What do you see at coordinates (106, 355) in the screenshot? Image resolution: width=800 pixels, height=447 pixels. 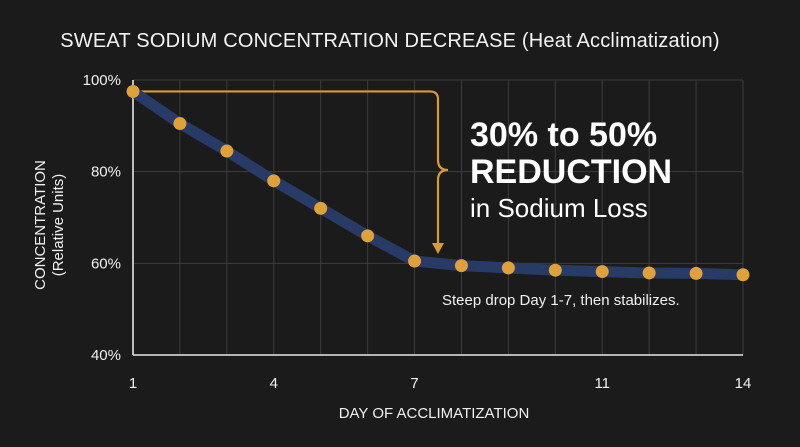 I see `y-tick-label: 40%` at bounding box center [106, 355].